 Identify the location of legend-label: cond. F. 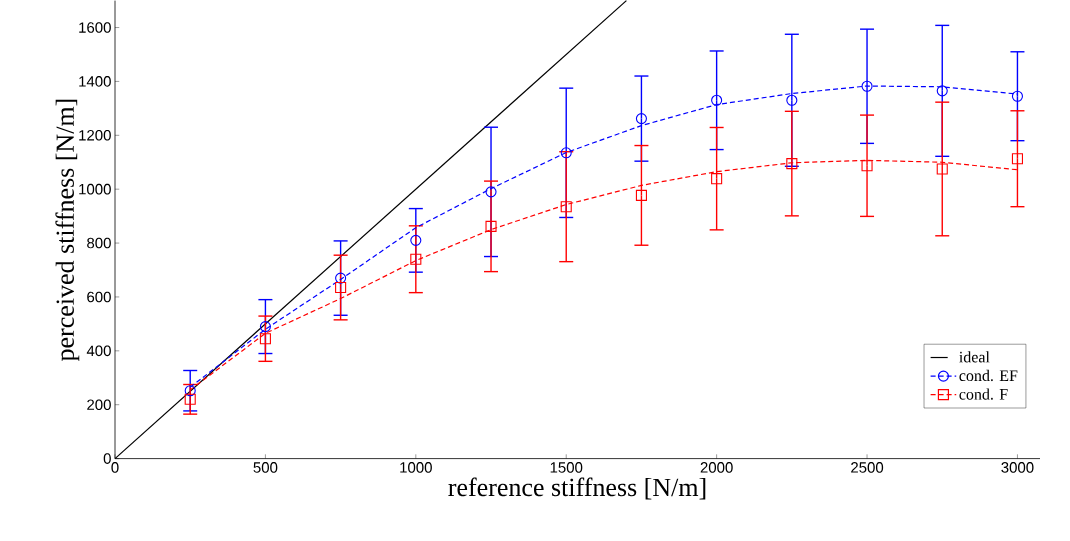
(983, 394).